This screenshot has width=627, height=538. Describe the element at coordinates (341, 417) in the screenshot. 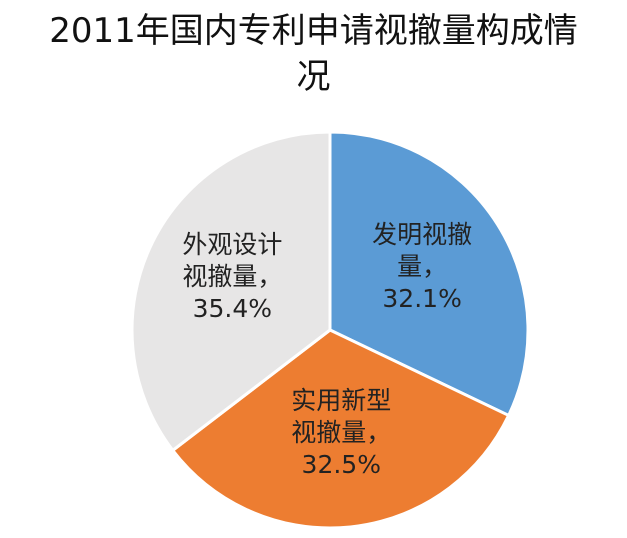

I see `category-label: 实用新型视撤量，` at that location.